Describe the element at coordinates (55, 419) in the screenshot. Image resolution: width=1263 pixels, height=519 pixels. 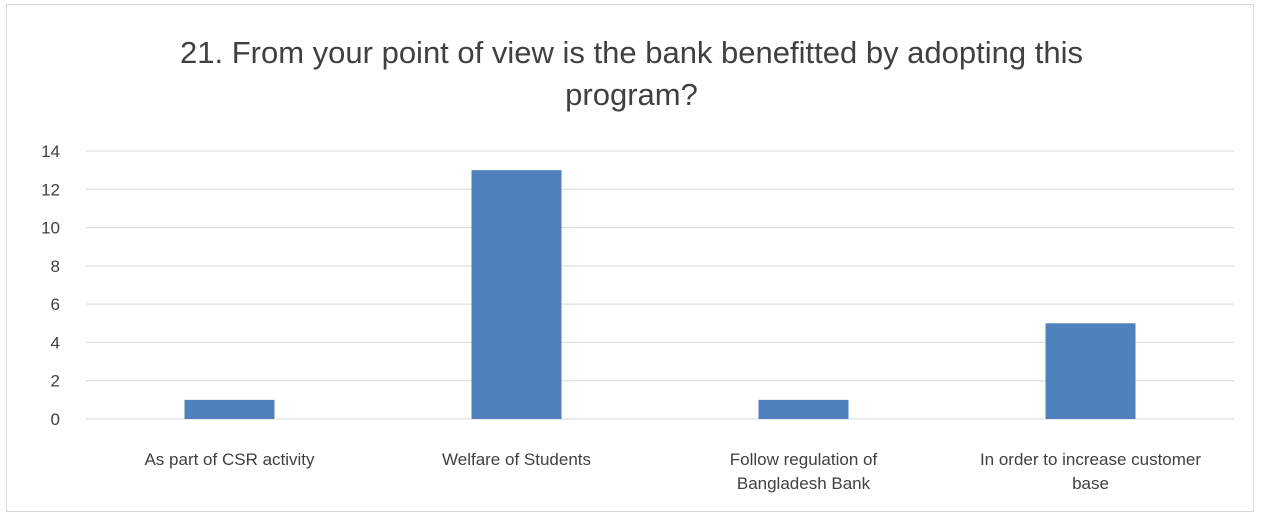
I see `y-tick-label: 0` at that location.